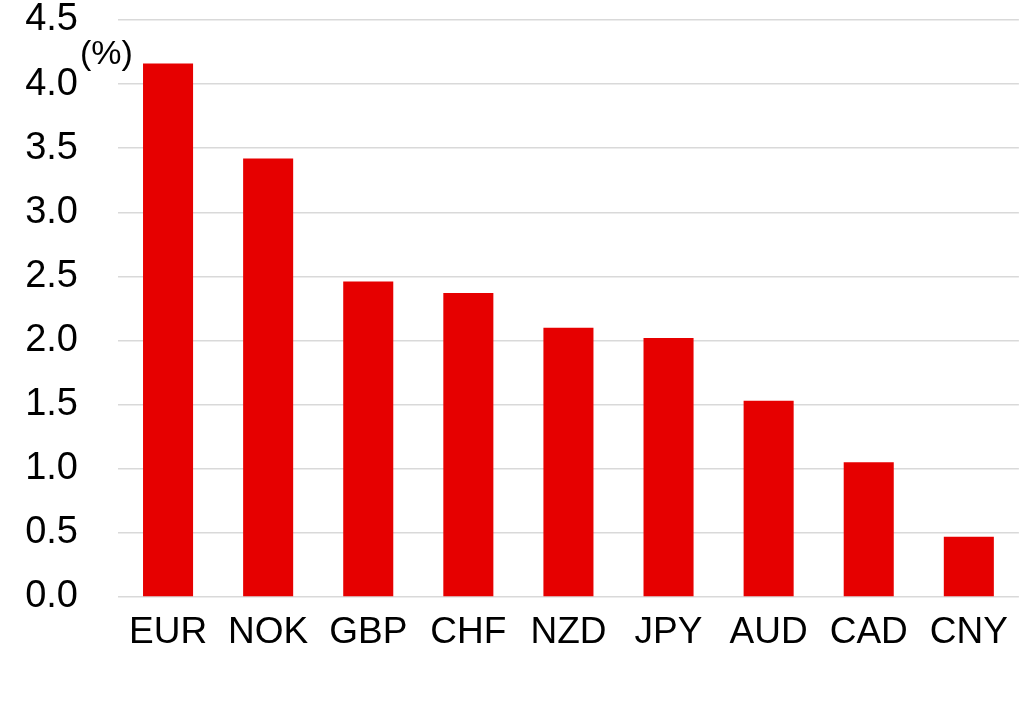  I want to click on x-tick-label: CAD, so click(868, 631).